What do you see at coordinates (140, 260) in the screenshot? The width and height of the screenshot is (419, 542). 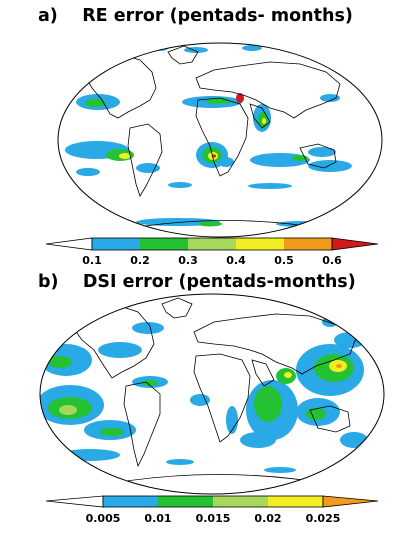 I see `panel-a-colorbar-tick: 0.2` at bounding box center [140, 260].